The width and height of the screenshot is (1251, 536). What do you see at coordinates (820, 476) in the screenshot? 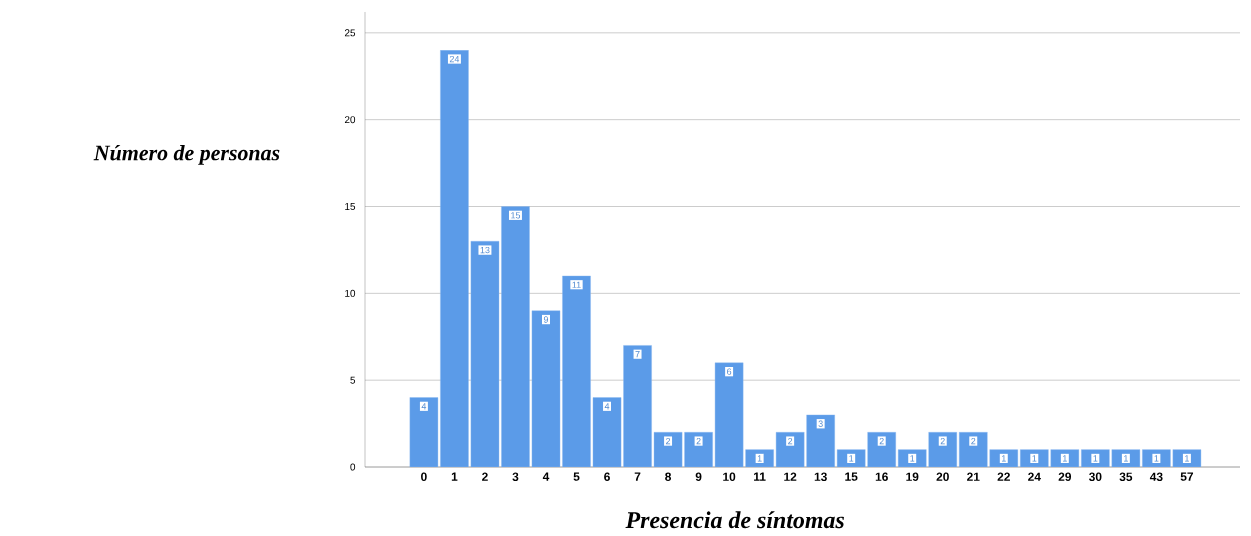
I see `x-tick-label: 13` at bounding box center [820, 476].